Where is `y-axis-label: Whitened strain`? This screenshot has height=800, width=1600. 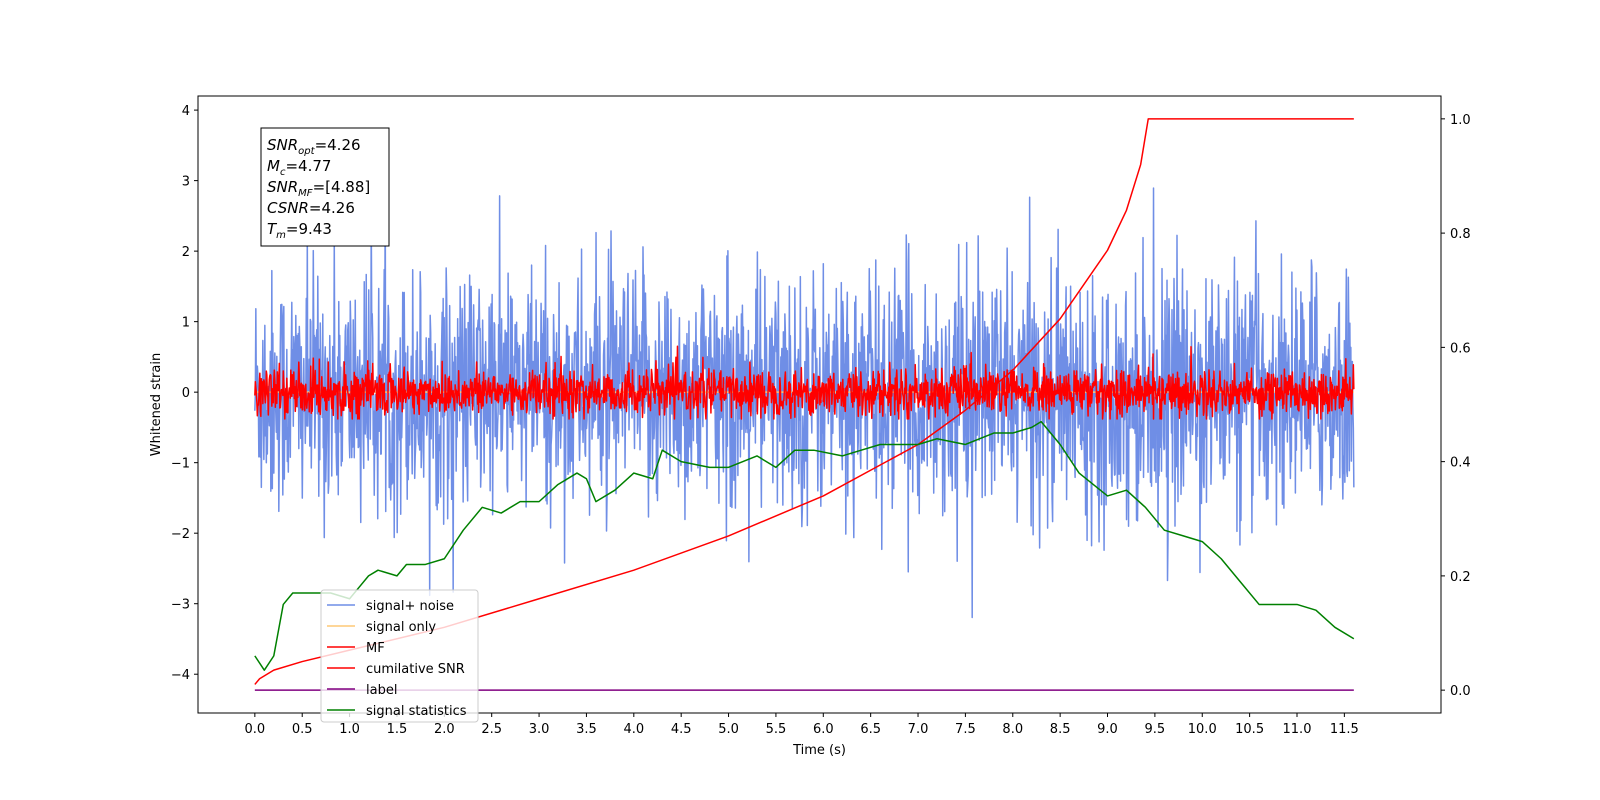 y-axis-label: Whitened strain is located at coordinates (156, 404).